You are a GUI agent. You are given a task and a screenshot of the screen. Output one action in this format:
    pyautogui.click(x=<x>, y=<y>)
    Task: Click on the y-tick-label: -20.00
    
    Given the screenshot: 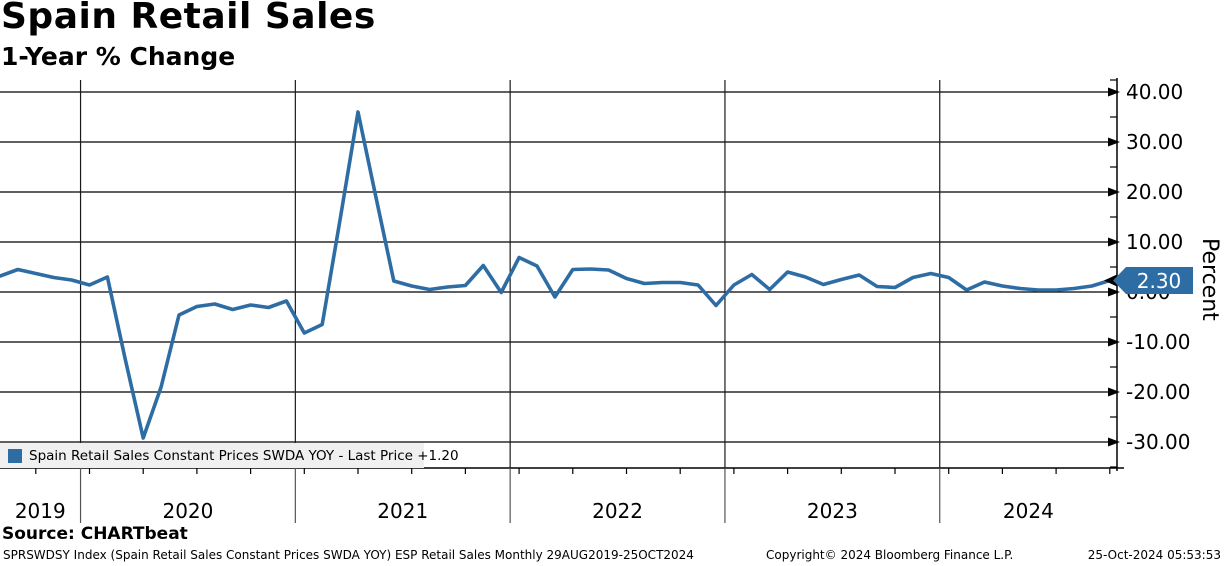 What is the action you would take?
    pyautogui.click(x=1158, y=392)
    